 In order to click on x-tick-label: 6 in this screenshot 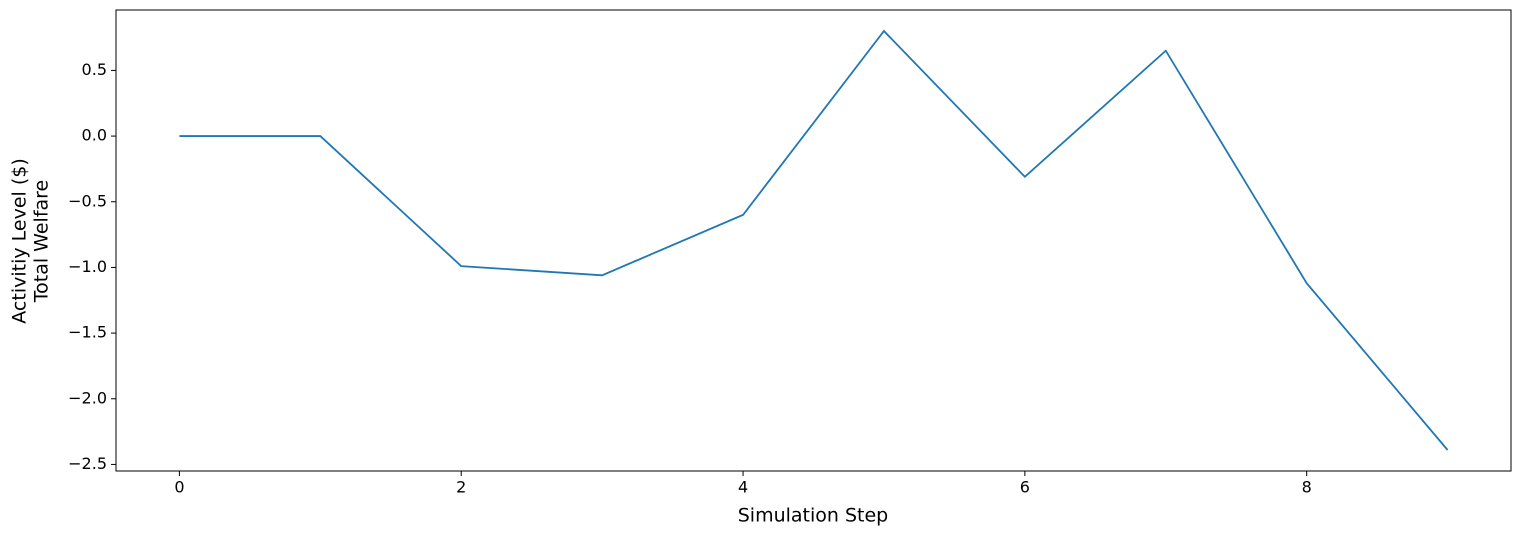, I will do `click(1025, 487)`.